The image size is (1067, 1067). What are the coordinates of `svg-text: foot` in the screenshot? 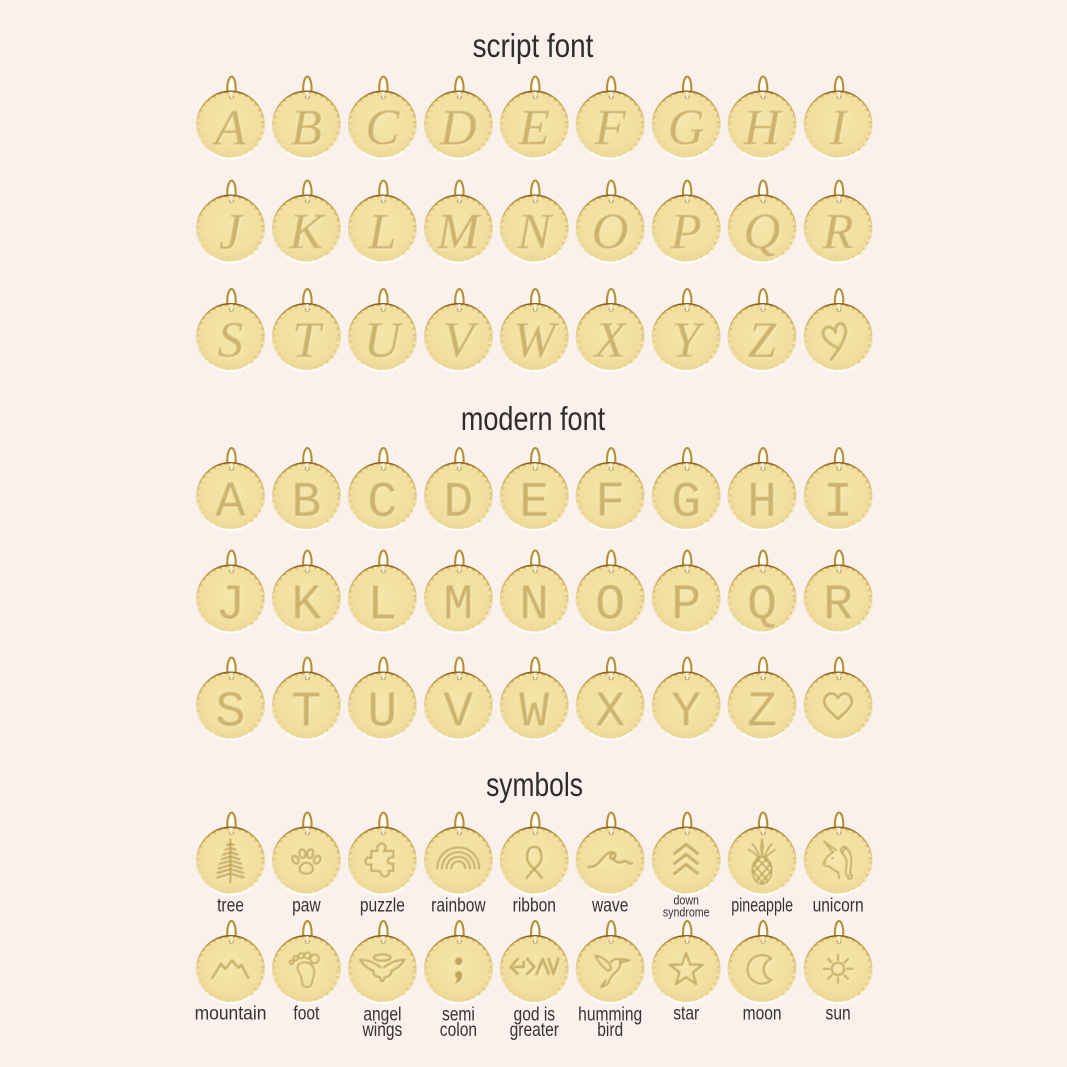 It's located at (306, 1013).